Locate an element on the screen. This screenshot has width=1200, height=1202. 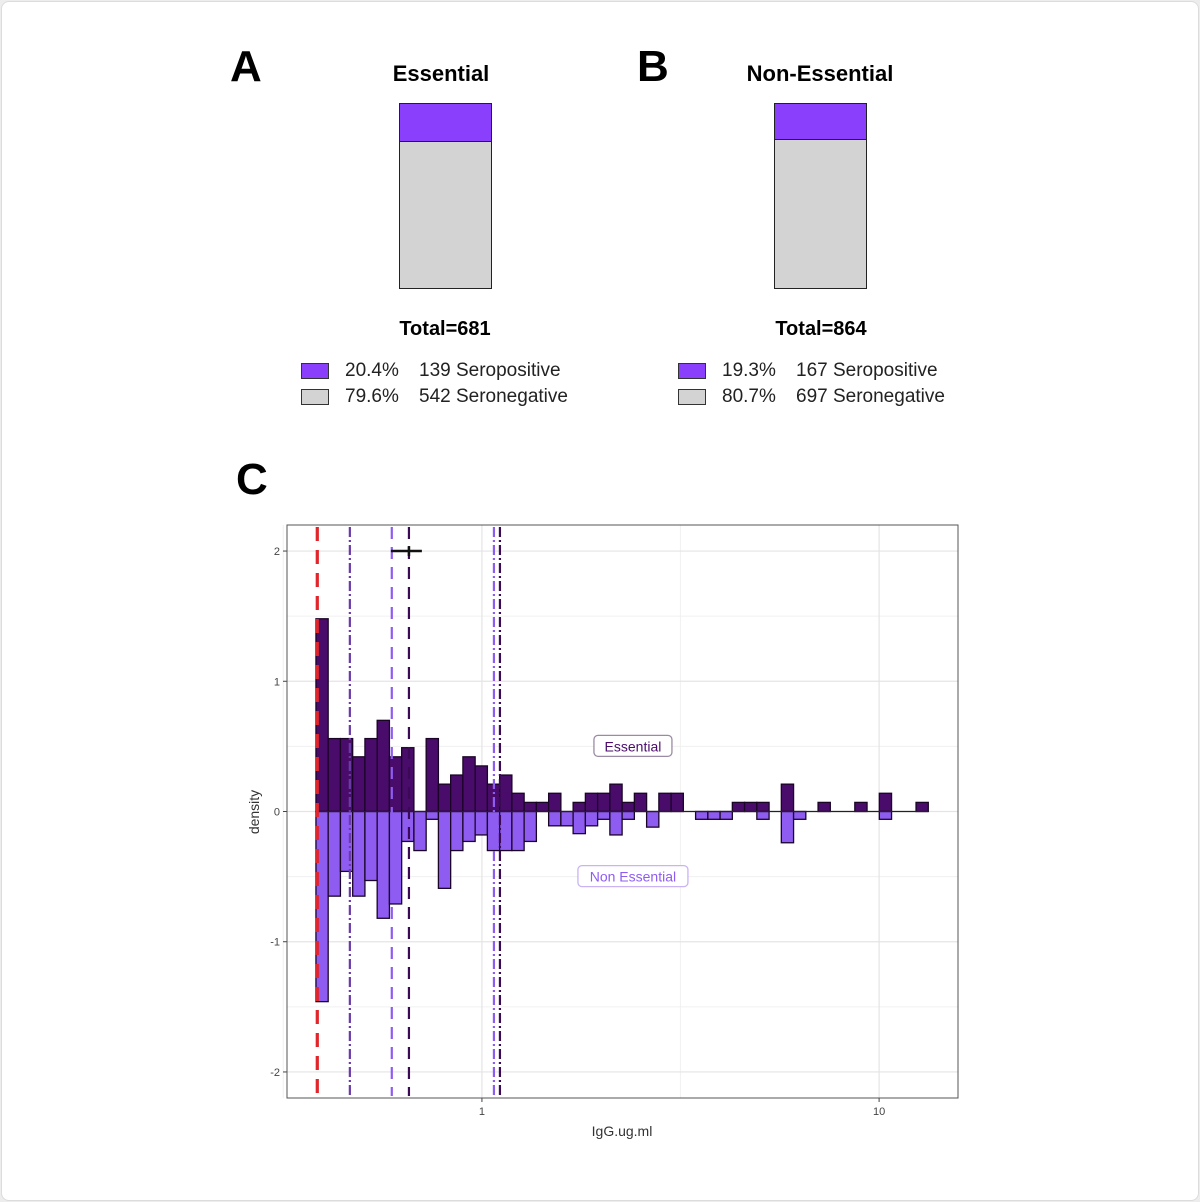
legend-label: 697 Seronegative is located at coordinates (870, 396).